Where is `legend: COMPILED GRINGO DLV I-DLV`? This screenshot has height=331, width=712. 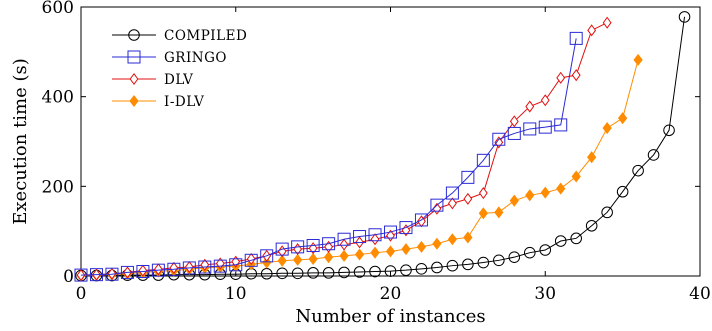 legend: COMPILED GRINGO DLV I-DLV is located at coordinates (179, 69).